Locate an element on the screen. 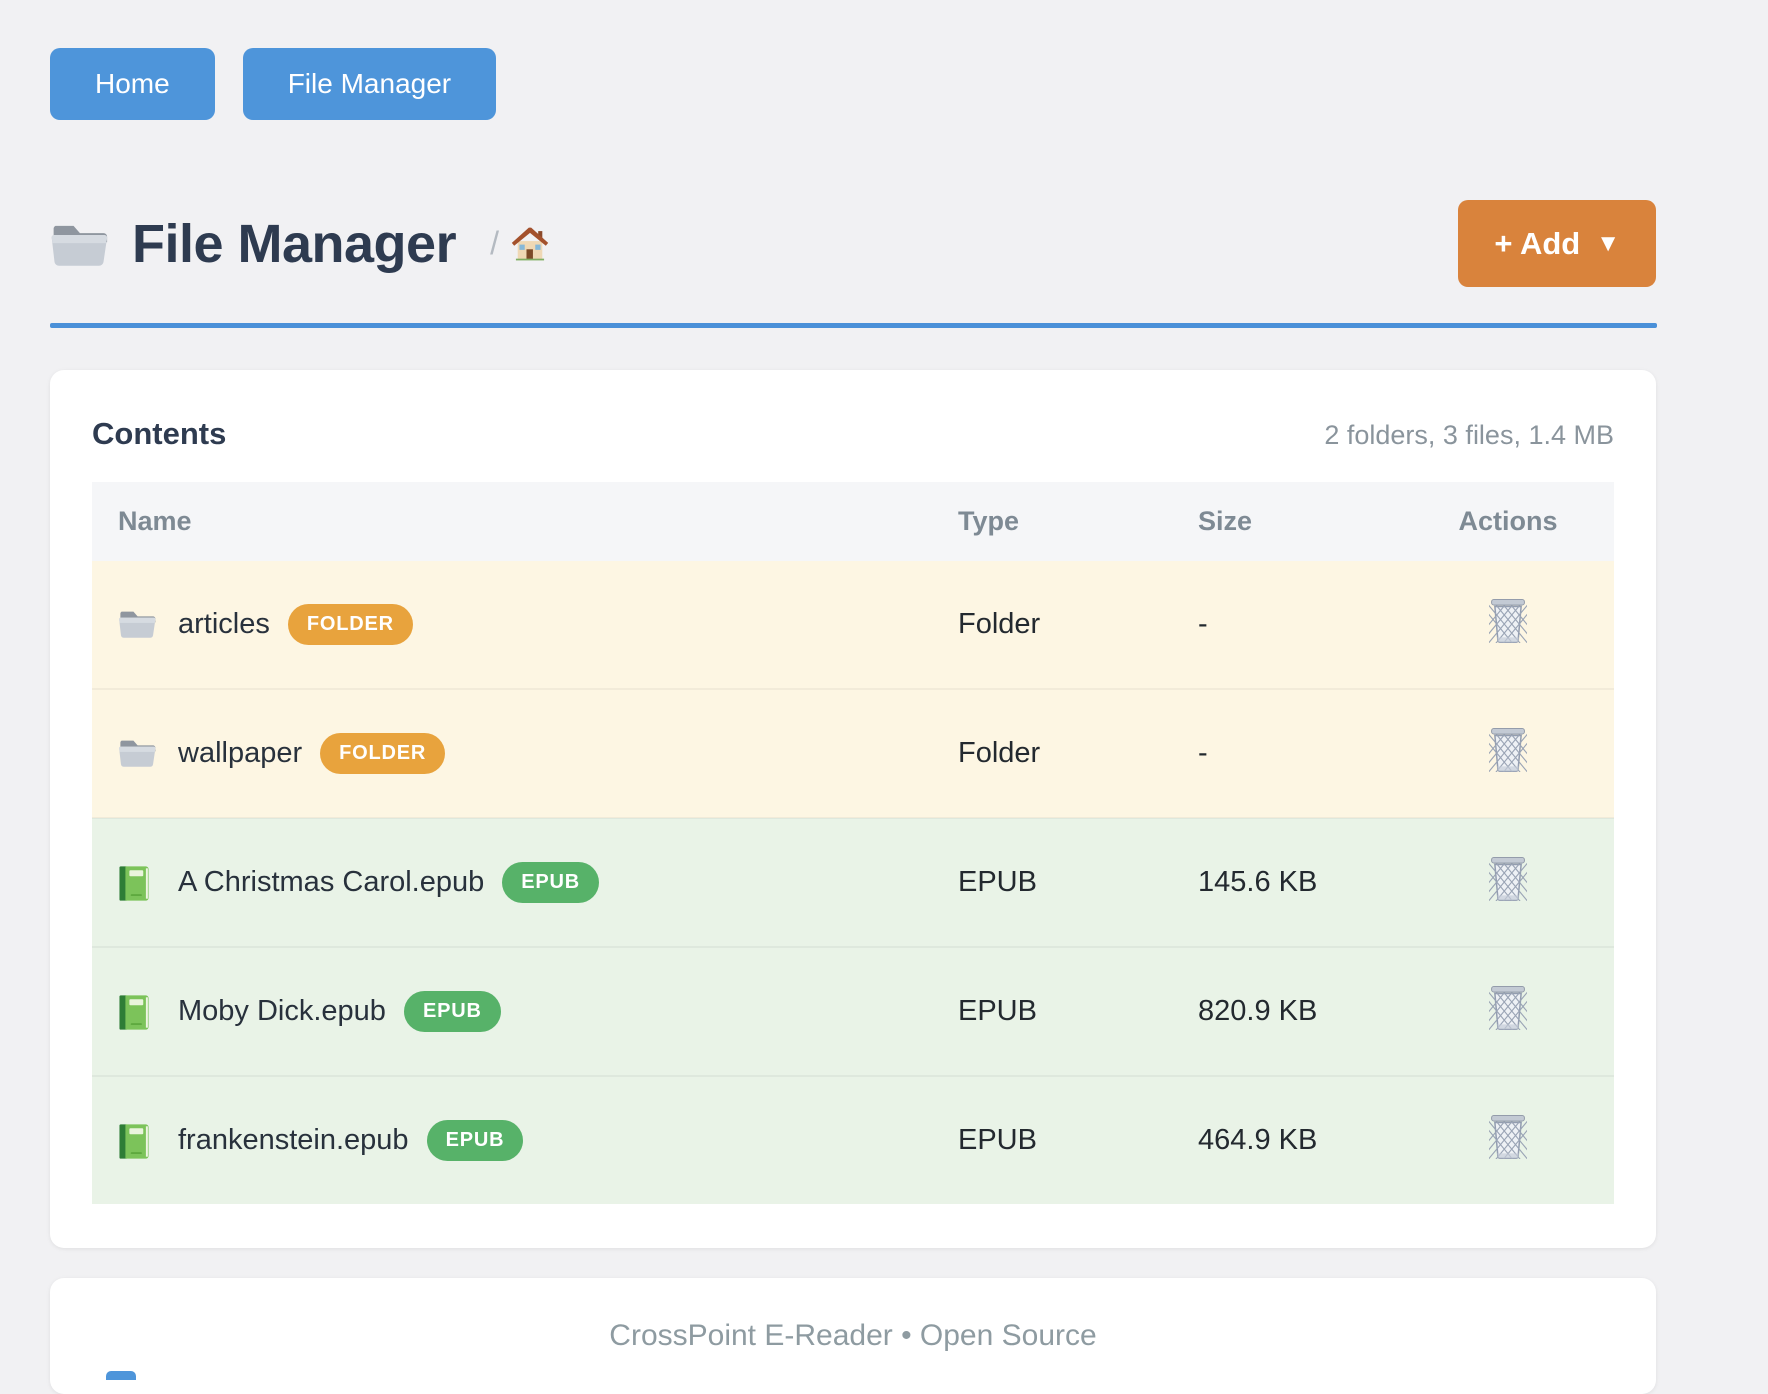  contents-card-header: Contents 2 folders, 3 files, 1.4 MB is located at coordinates (853, 434).